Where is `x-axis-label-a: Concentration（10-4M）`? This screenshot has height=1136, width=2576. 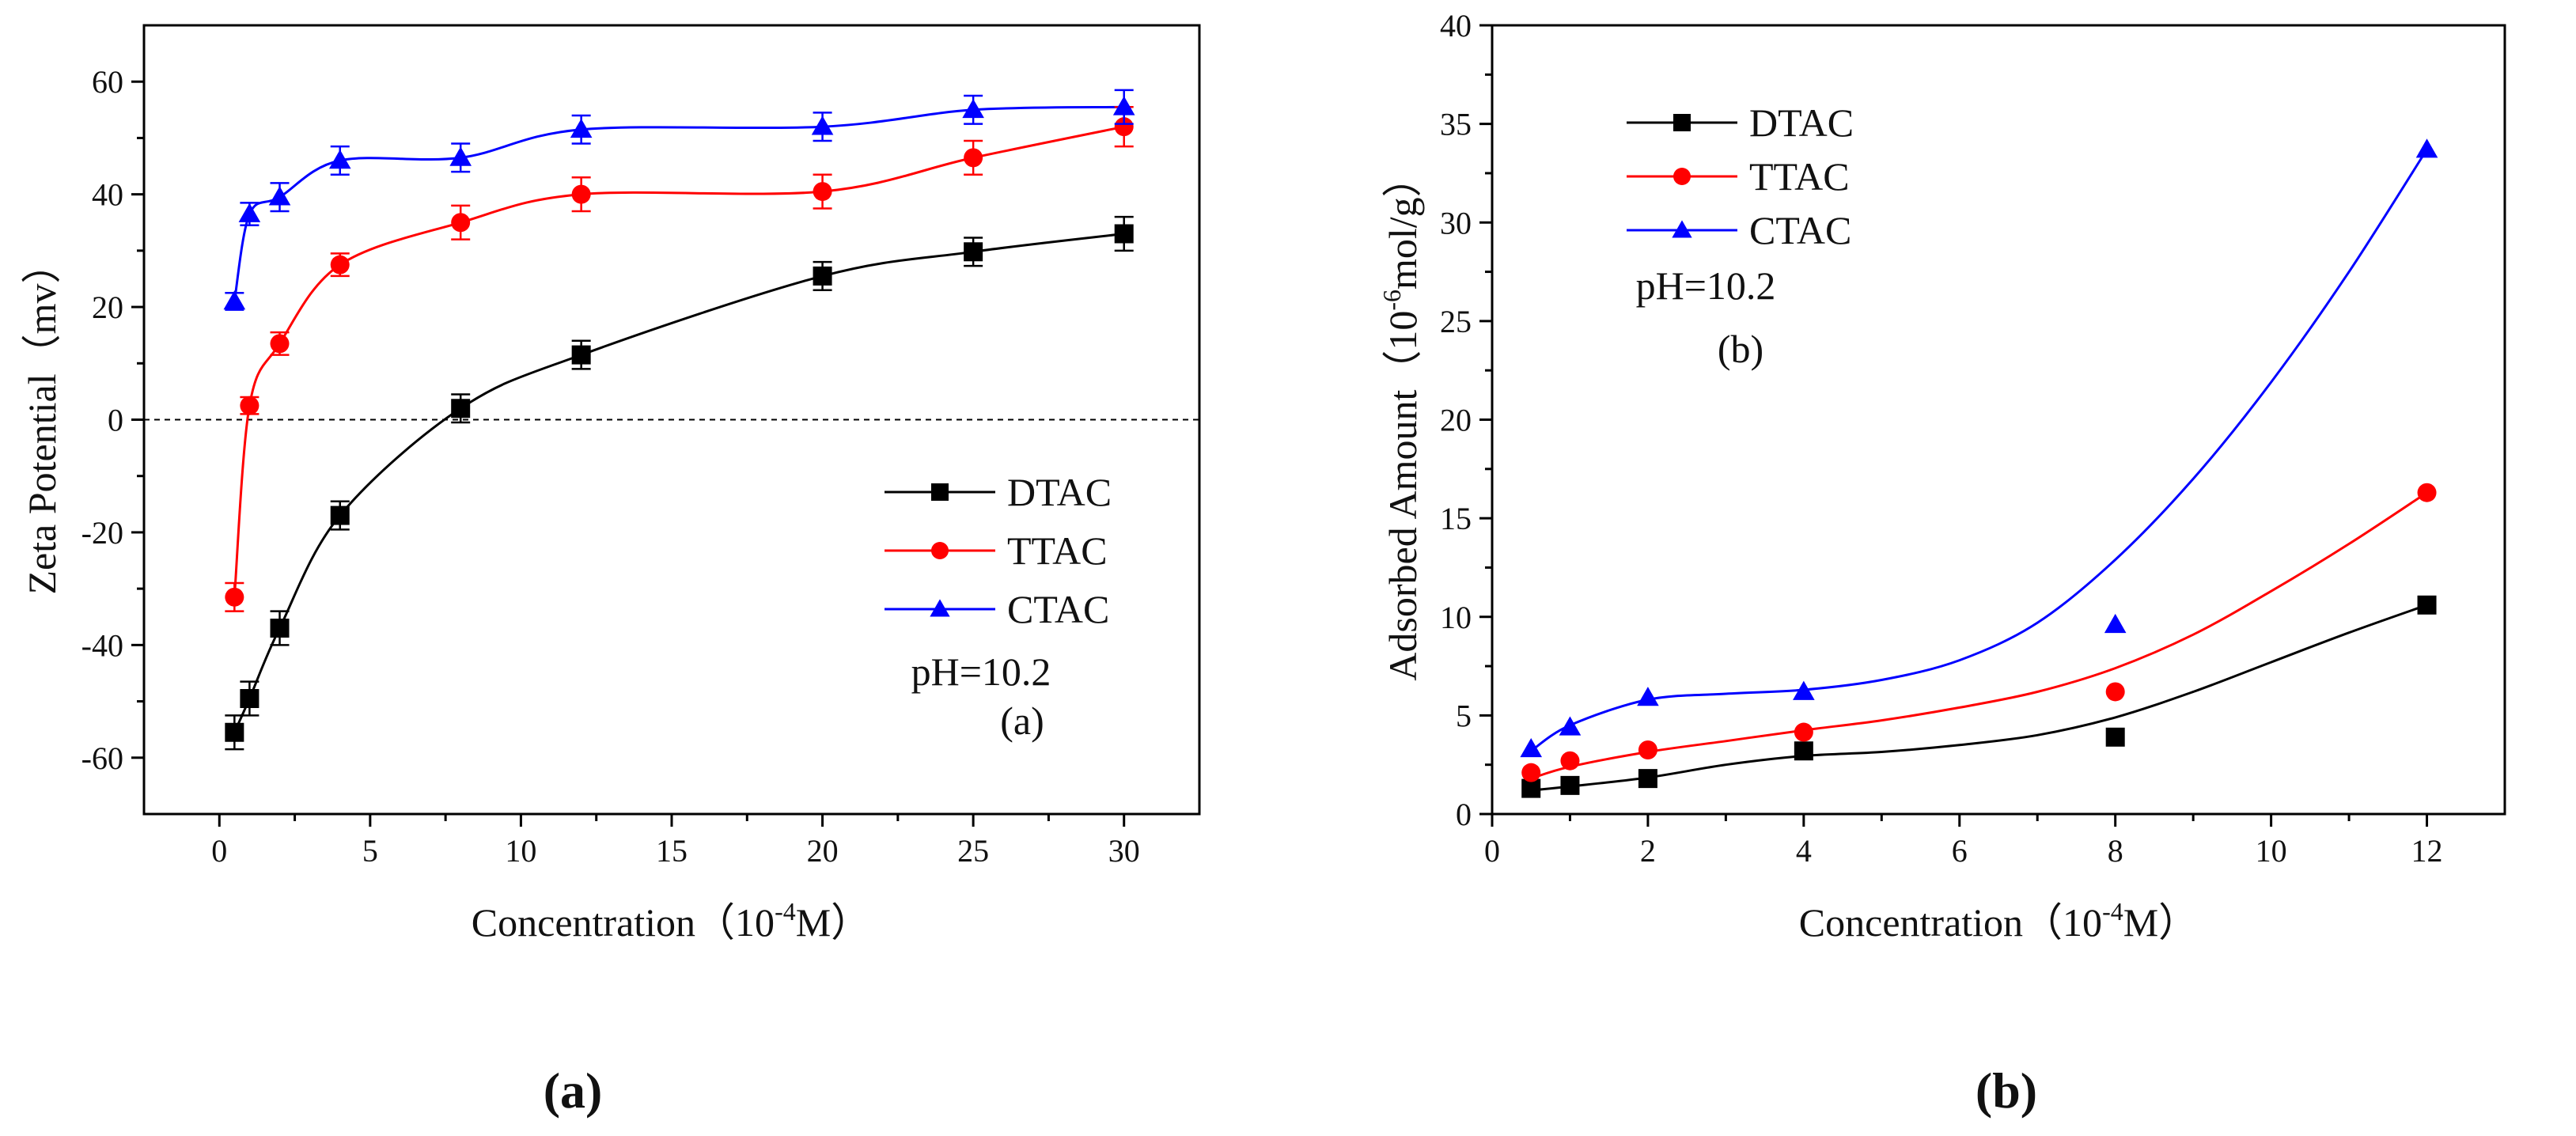 x-axis-label-a: Concentration（10-4M） is located at coordinates (671, 921).